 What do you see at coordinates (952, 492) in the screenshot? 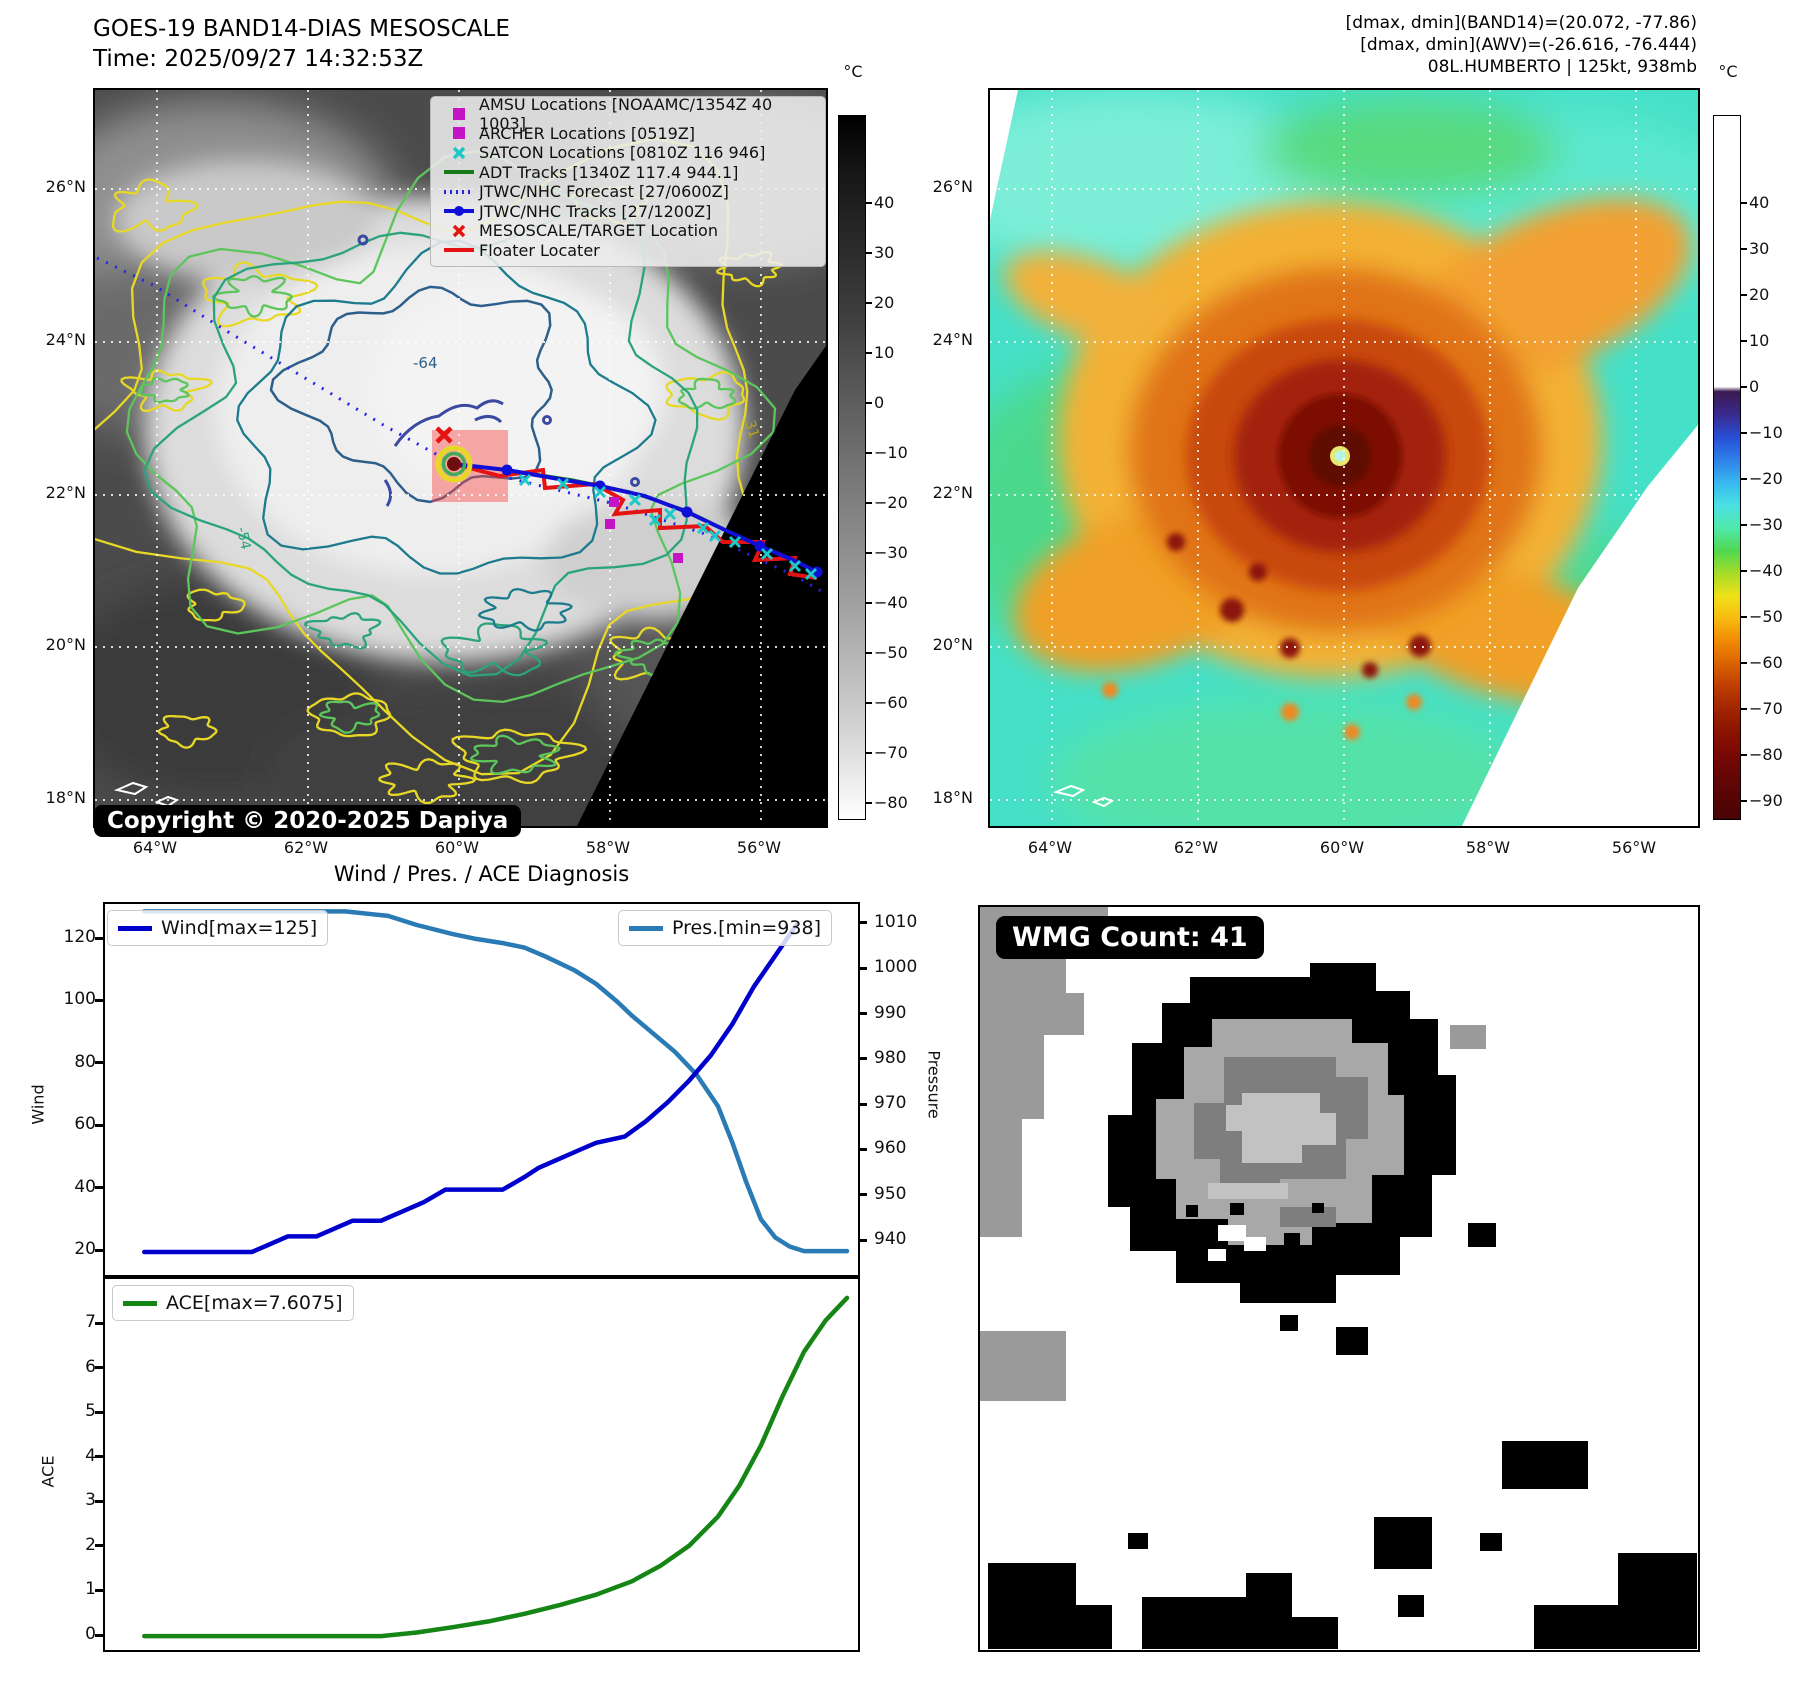
I see `lat-label-right: 22°N` at bounding box center [952, 492].